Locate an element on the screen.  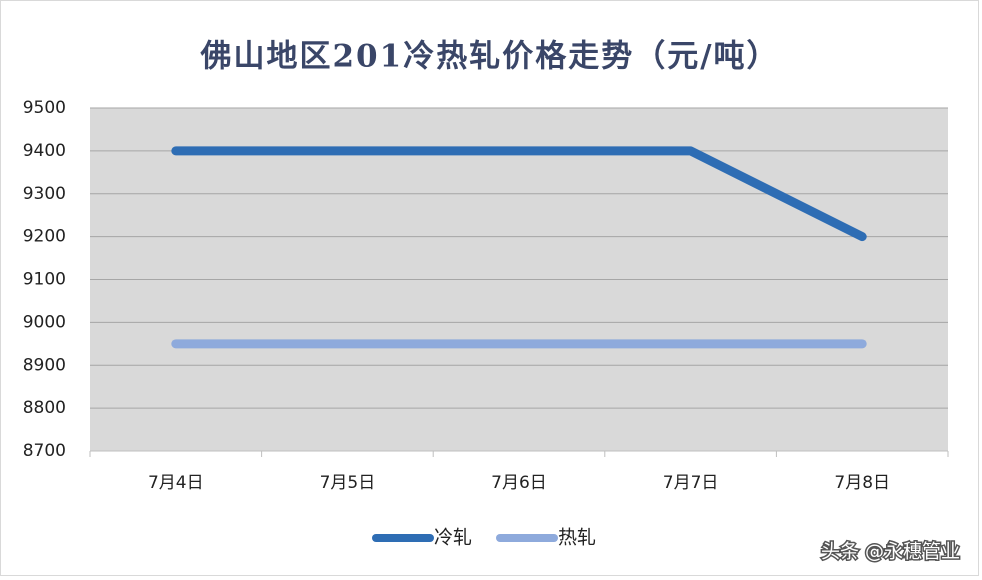
y-tick-label: 9300 is located at coordinates (44, 194).